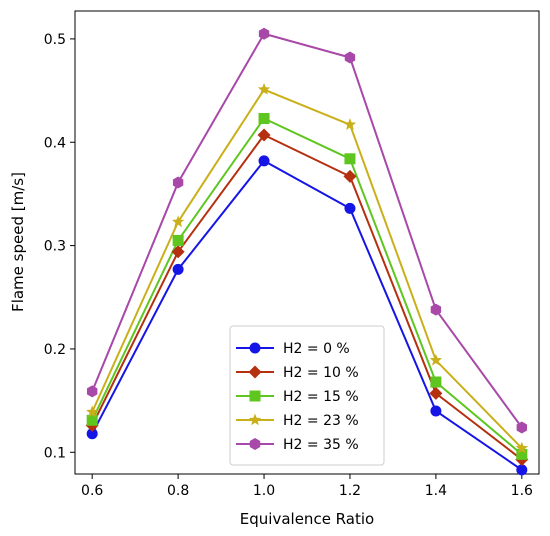 This screenshot has height=536, width=550. What do you see at coordinates (321, 373) in the screenshot?
I see `legend-label-1: H2 = 10 %` at bounding box center [321, 373].